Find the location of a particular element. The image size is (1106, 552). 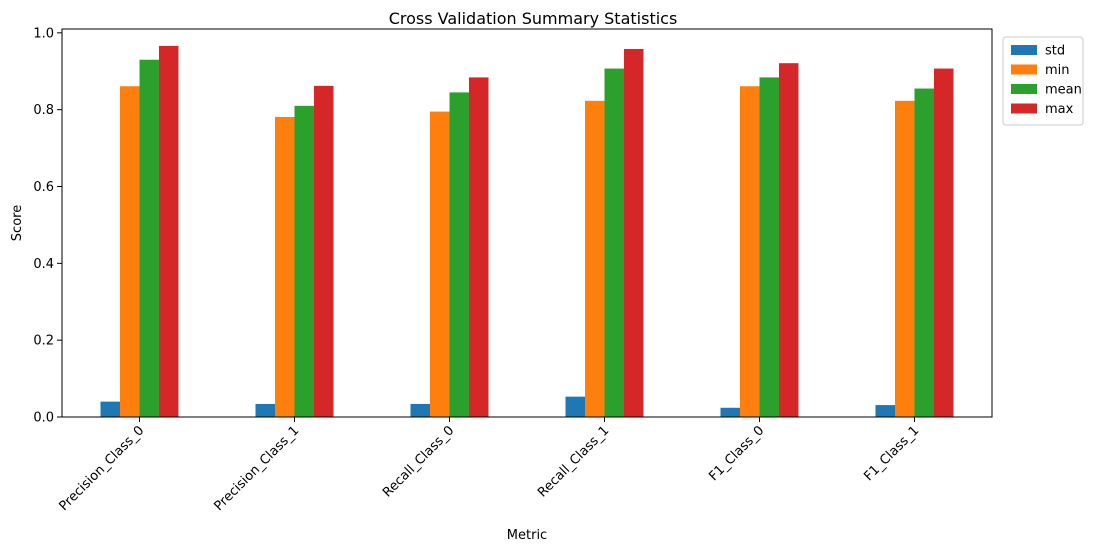

legend: std min mean max is located at coordinates (1043, 81).